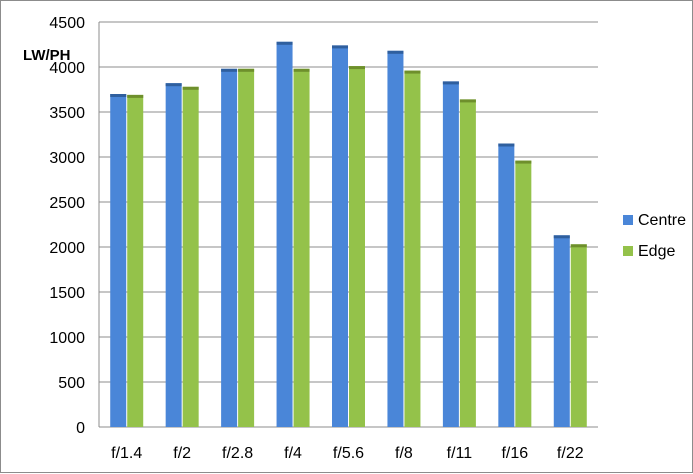 This screenshot has height=474, width=693. Describe the element at coordinates (80, 428) in the screenshot. I see `y-tick-label: 0` at that location.